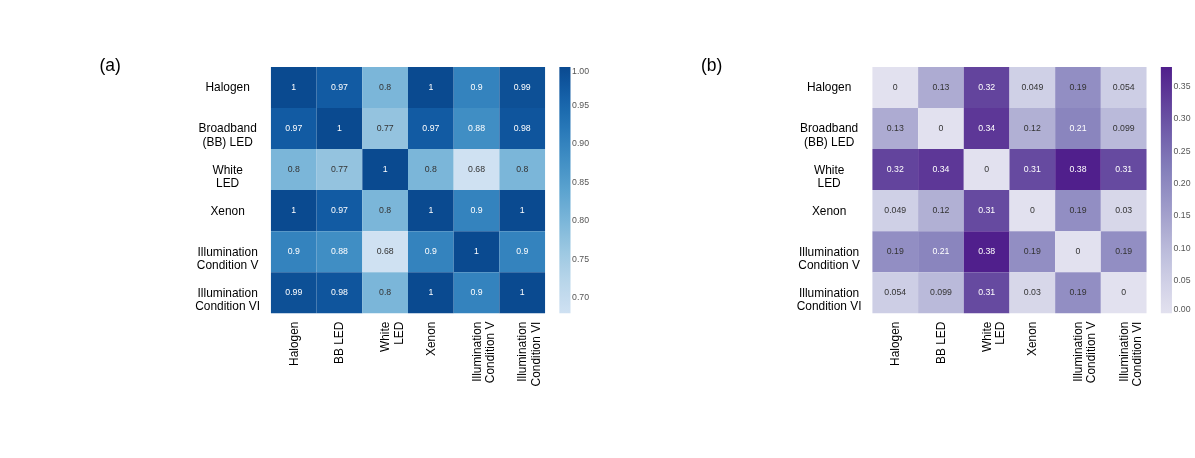 The width and height of the screenshot is (1195, 458). I want to click on color-bar-label: 0.15, so click(1182, 215).